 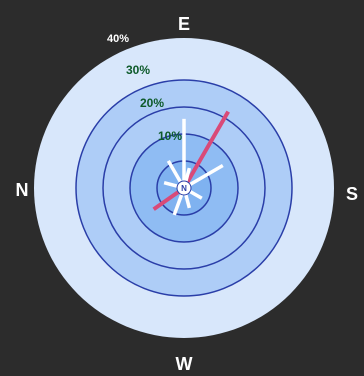 What do you see at coordinates (138, 70) in the screenshot?
I see `ring-label-30: 30%` at bounding box center [138, 70].